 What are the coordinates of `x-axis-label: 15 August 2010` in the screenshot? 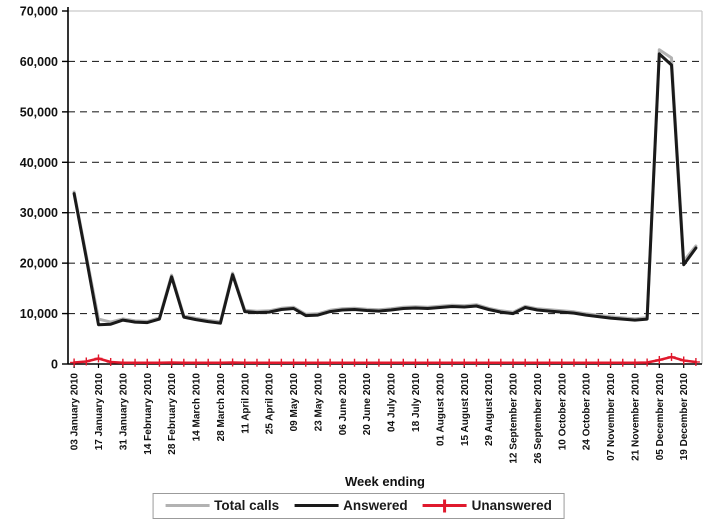 It's located at (465, 409).